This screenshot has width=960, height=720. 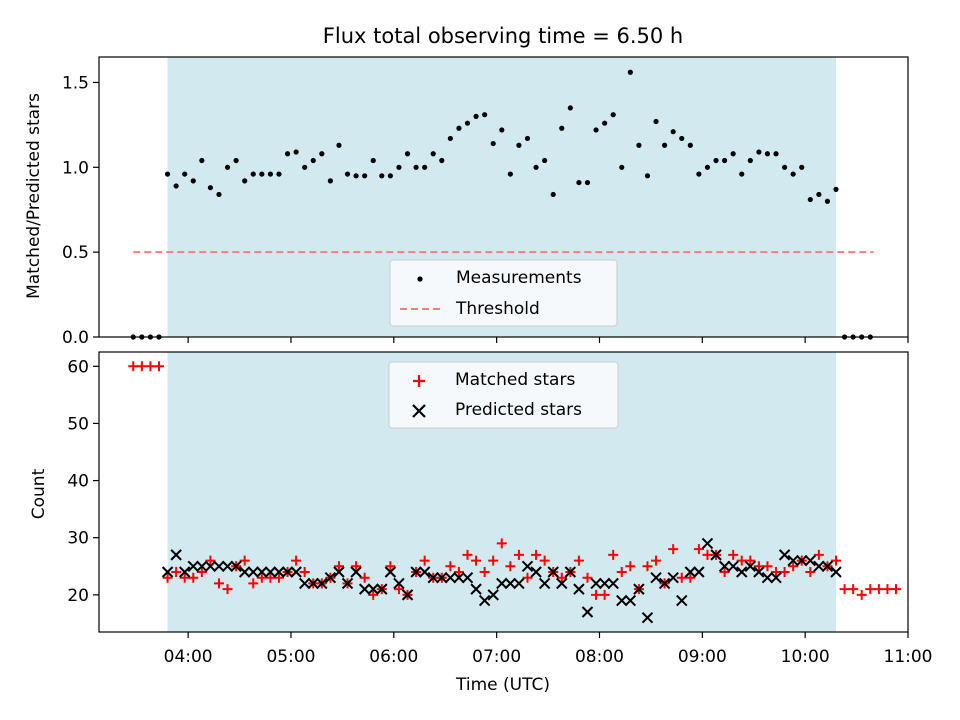 What do you see at coordinates (75, 338) in the screenshot?
I see `y-tick-label: 0.0` at bounding box center [75, 338].